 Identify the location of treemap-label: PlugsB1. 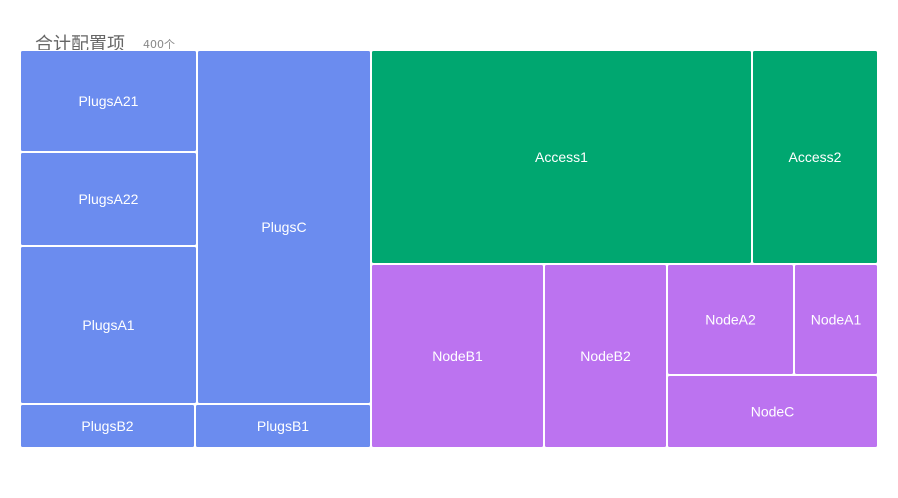
(283, 426).